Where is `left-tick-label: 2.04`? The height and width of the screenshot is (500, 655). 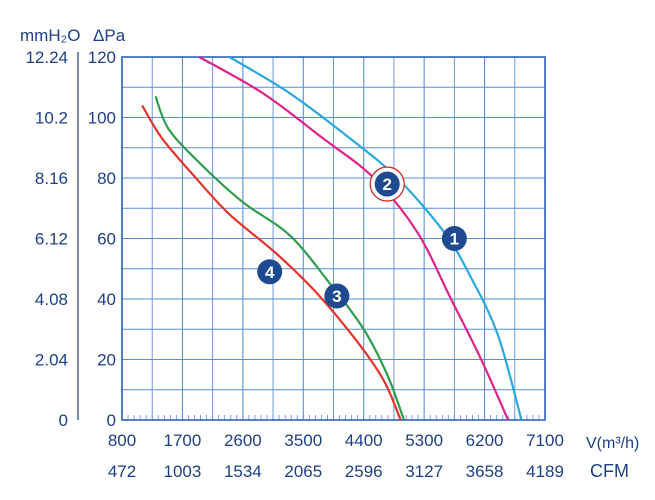
left-tick-label: 2.04 is located at coordinates (51, 360).